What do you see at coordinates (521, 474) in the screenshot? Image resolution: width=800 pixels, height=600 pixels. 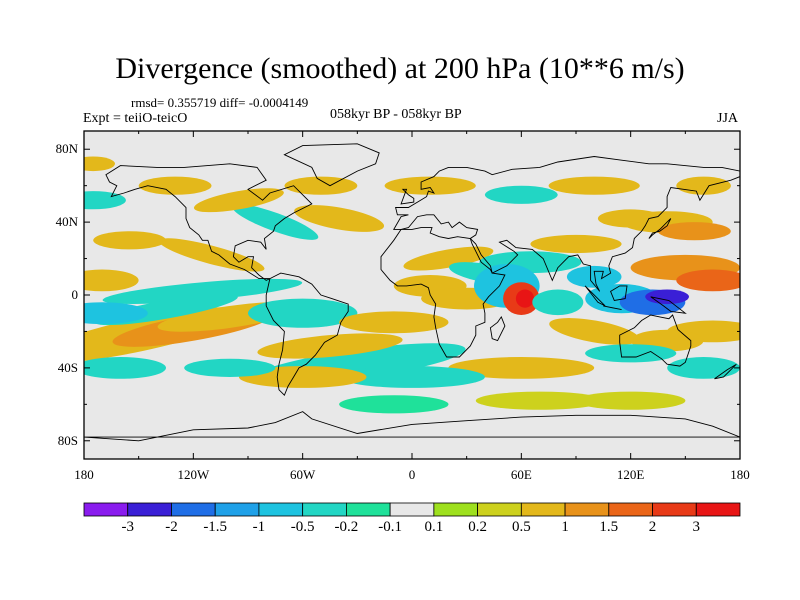 I see `x-tick-label: 60E` at bounding box center [521, 474].